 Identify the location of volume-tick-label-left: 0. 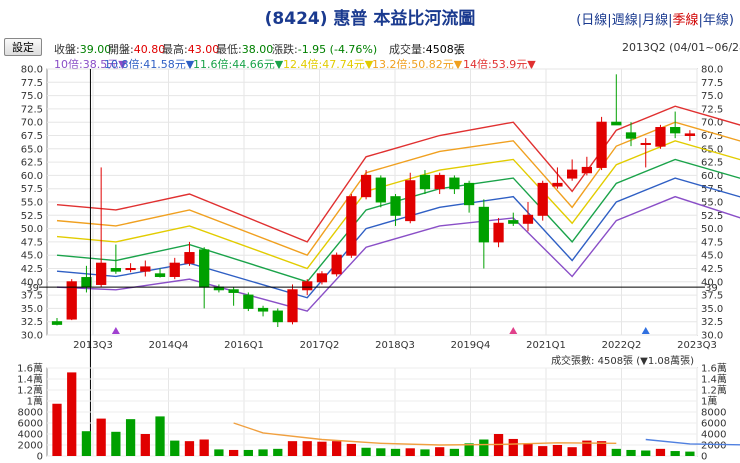
(40, 457).